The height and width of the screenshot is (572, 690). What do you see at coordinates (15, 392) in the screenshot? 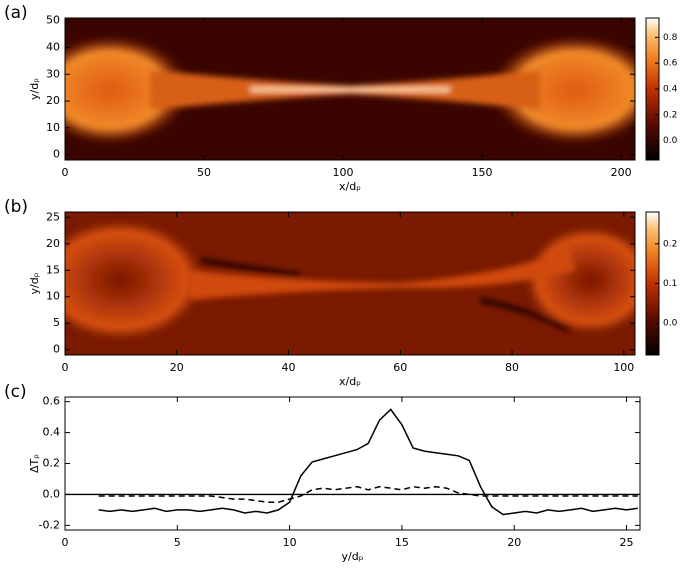
I see `panel-label: (c)` at bounding box center [15, 392].